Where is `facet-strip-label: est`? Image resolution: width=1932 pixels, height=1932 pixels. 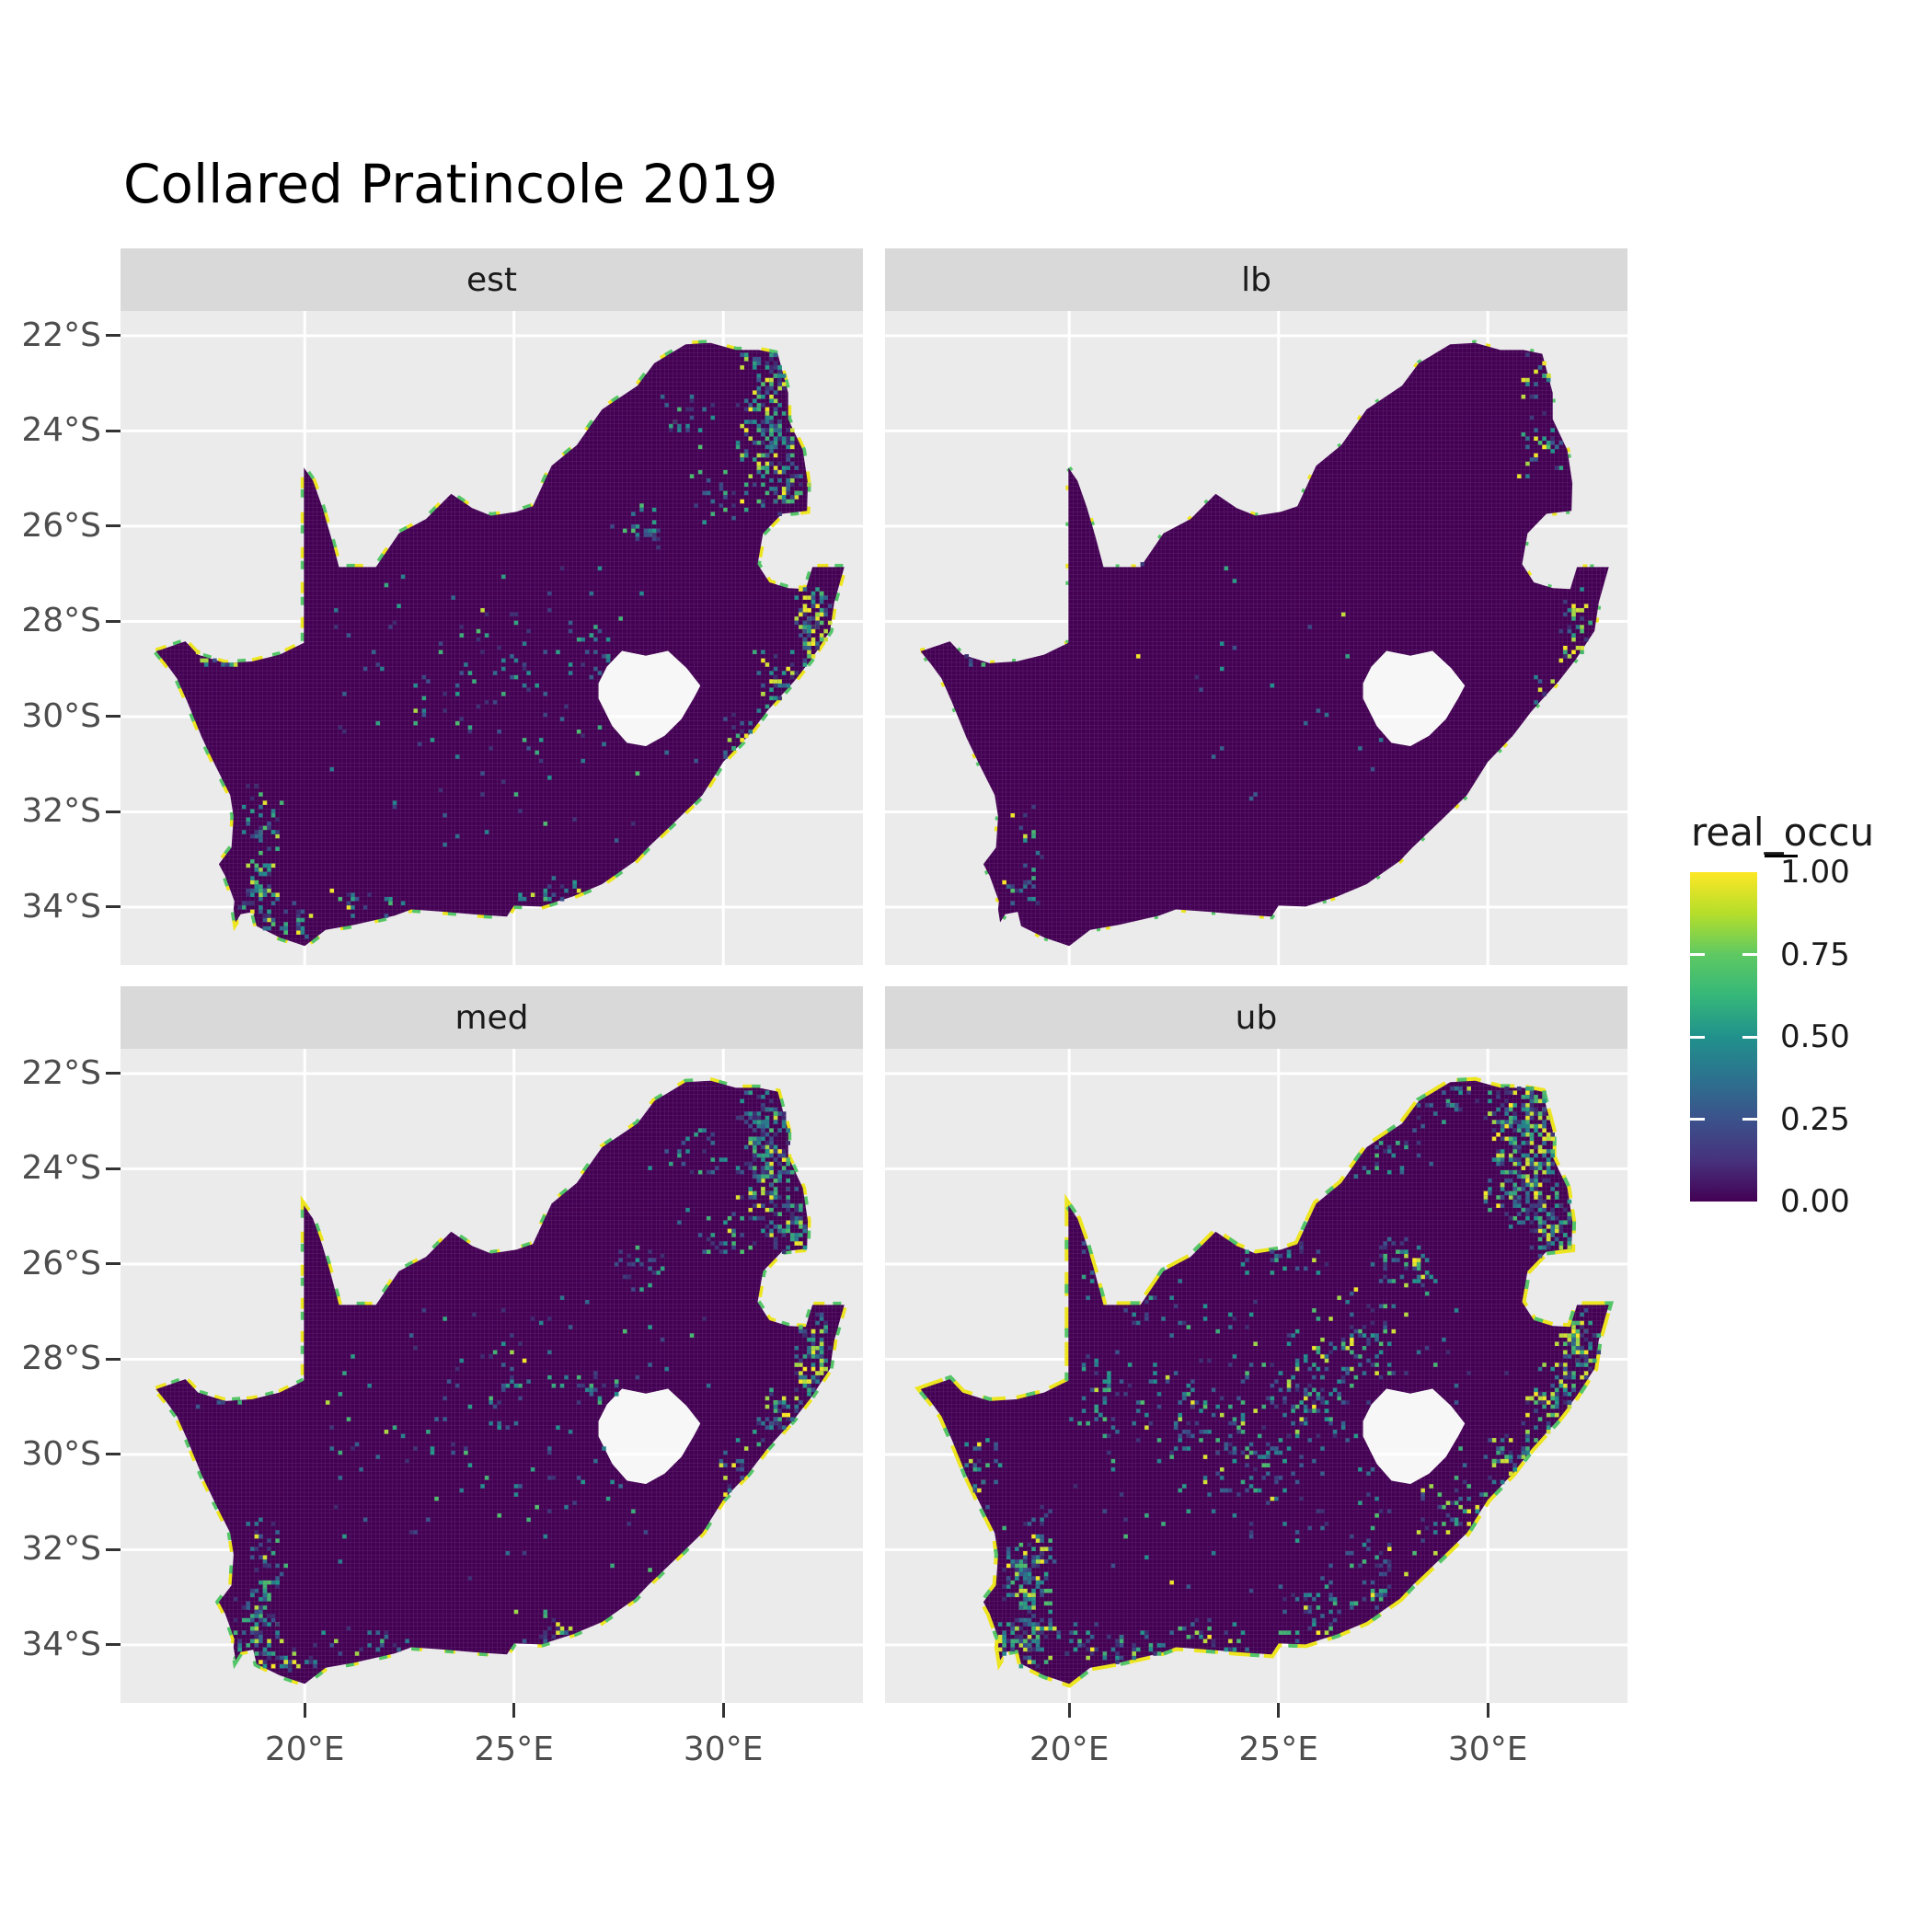 facet-strip-label: est is located at coordinates (492, 279).